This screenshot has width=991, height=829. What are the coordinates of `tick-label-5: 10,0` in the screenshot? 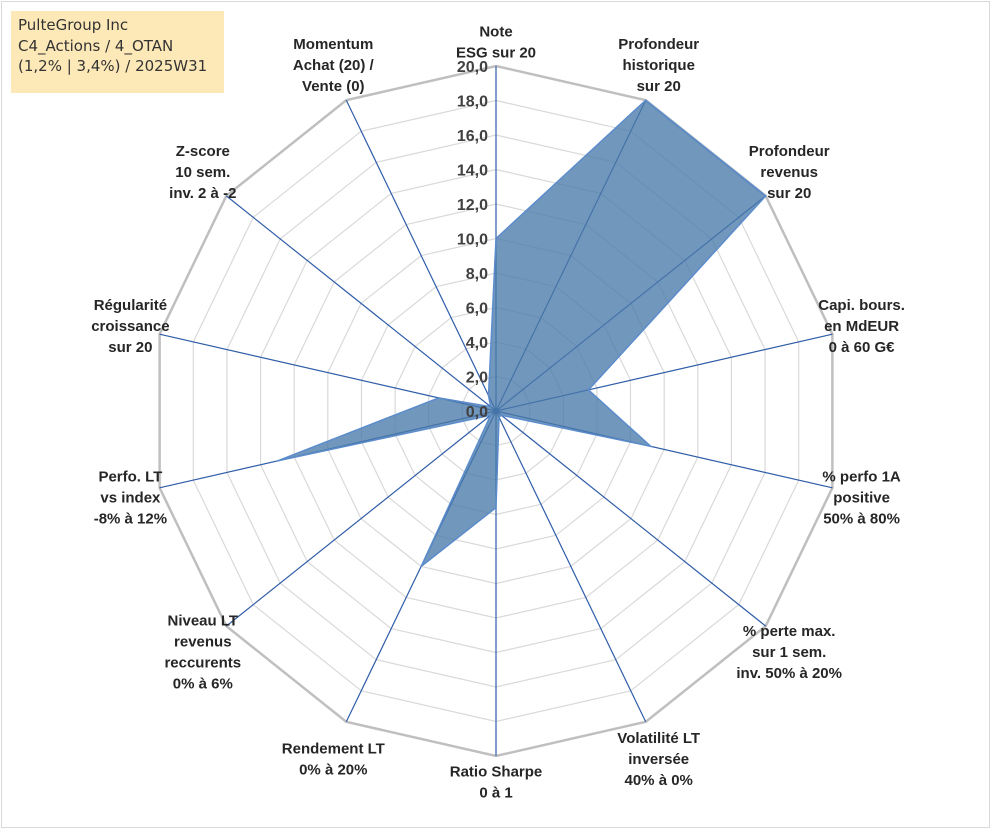 It's located at (472, 240).